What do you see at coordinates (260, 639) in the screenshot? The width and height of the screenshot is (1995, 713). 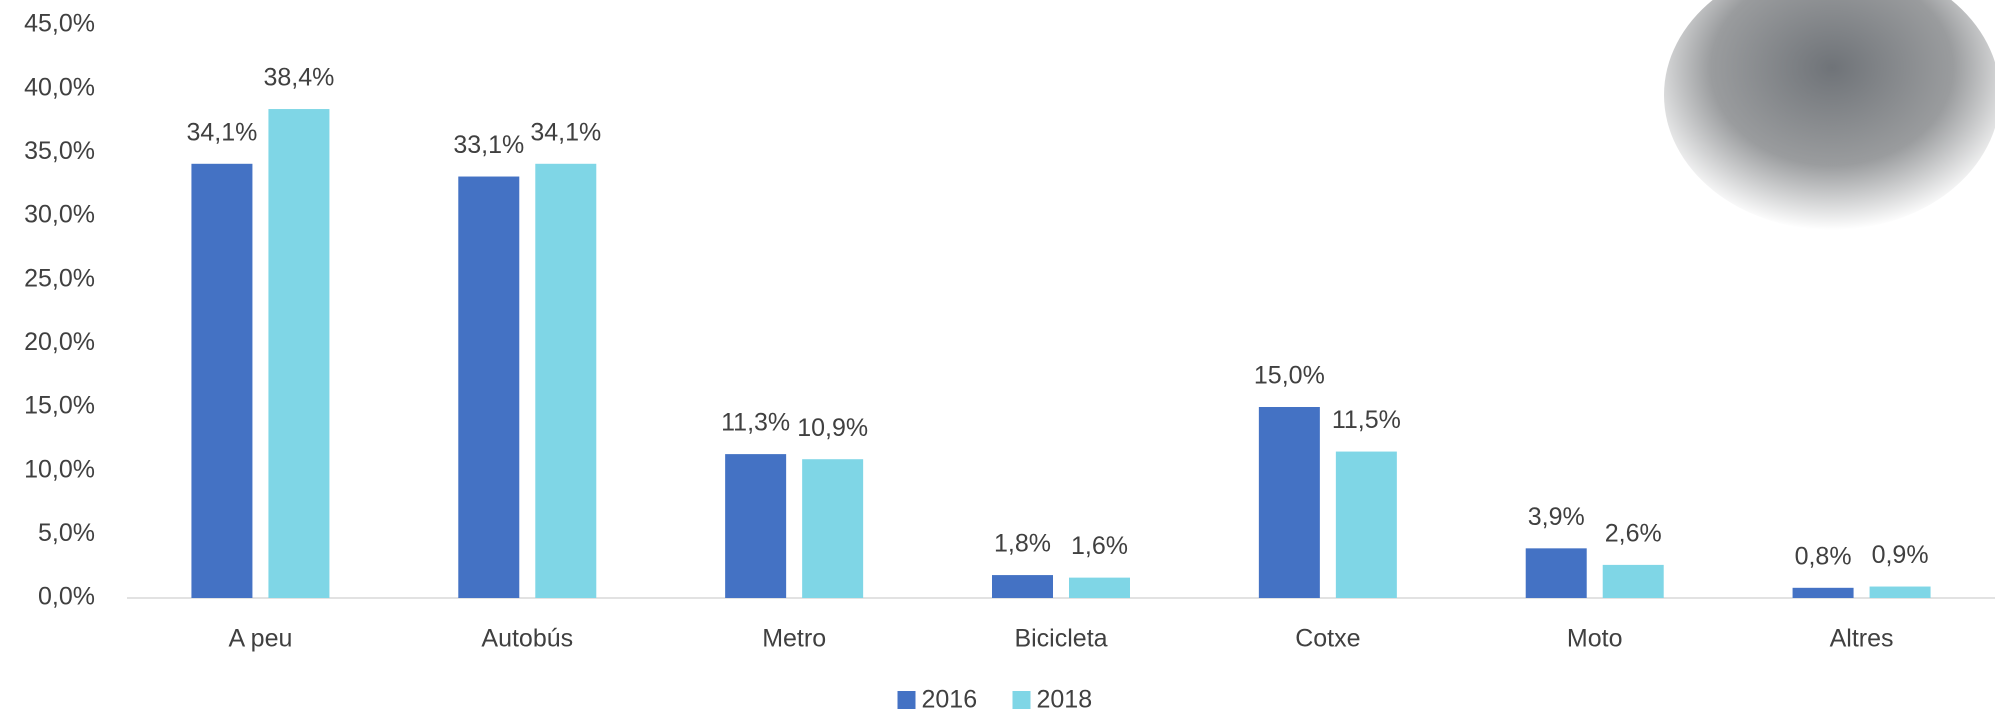 I see `x-tick-label: A peu` at bounding box center [260, 639].